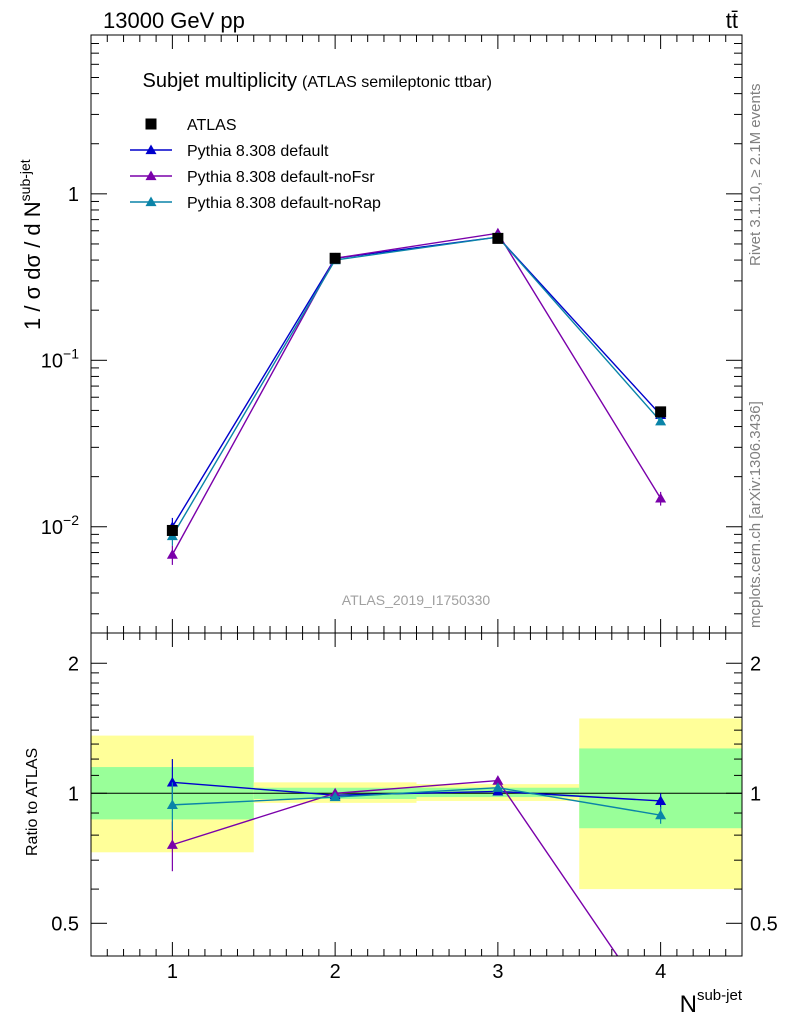 The height and width of the screenshot is (1024, 786). What do you see at coordinates (281, 177) in the screenshot?
I see `legend-label: Pythia 8.308 default-noFsr` at bounding box center [281, 177].